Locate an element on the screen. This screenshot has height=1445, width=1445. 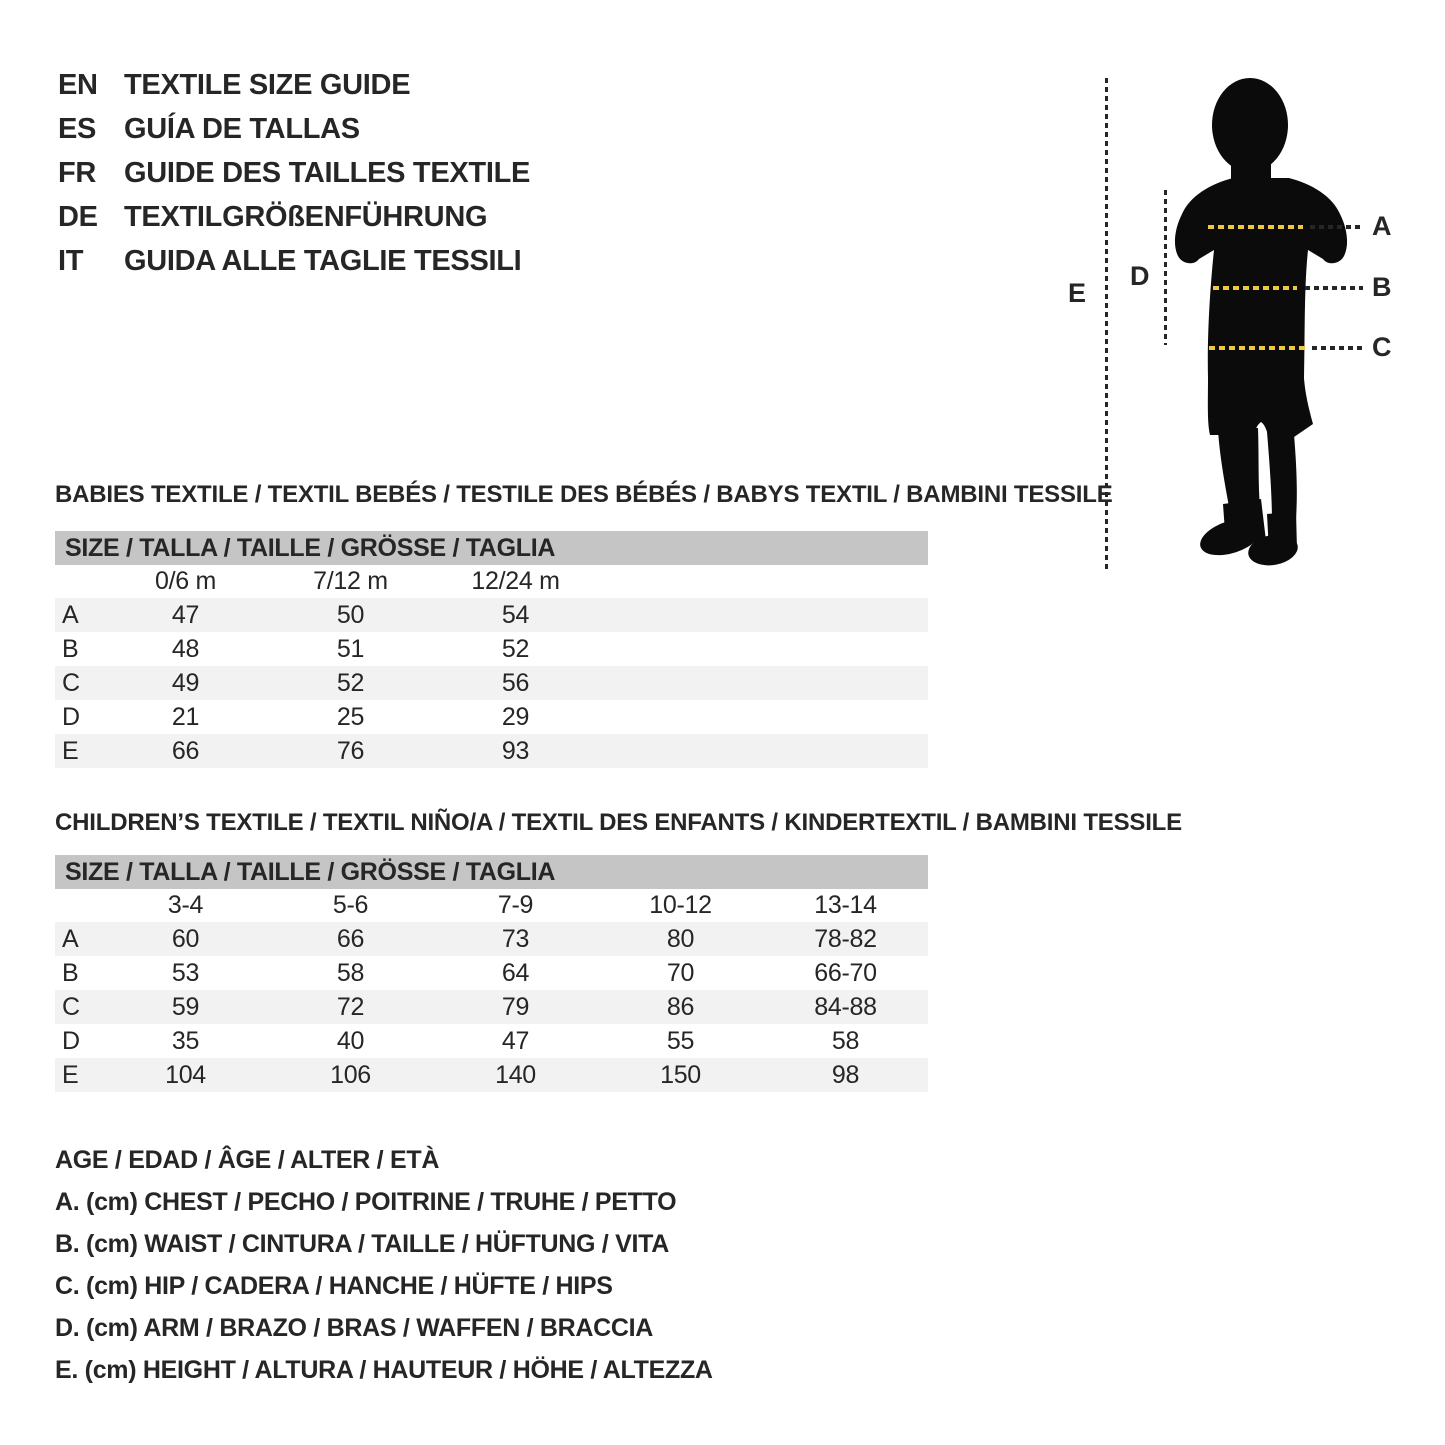
cell: 40 is located at coordinates (350, 1041).